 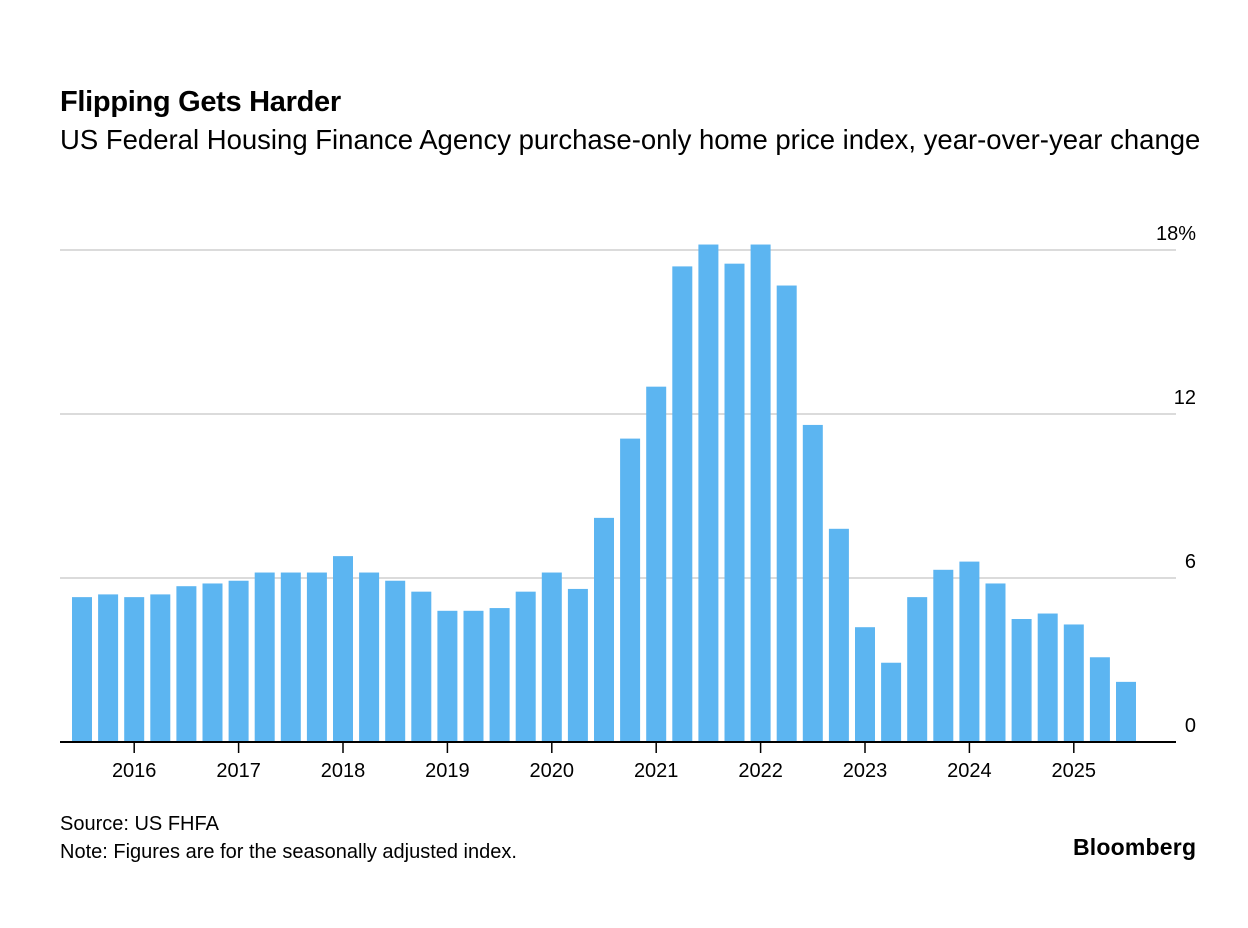 What do you see at coordinates (656, 771) in the screenshot?
I see `x-tick-label: 2021` at bounding box center [656, 771].